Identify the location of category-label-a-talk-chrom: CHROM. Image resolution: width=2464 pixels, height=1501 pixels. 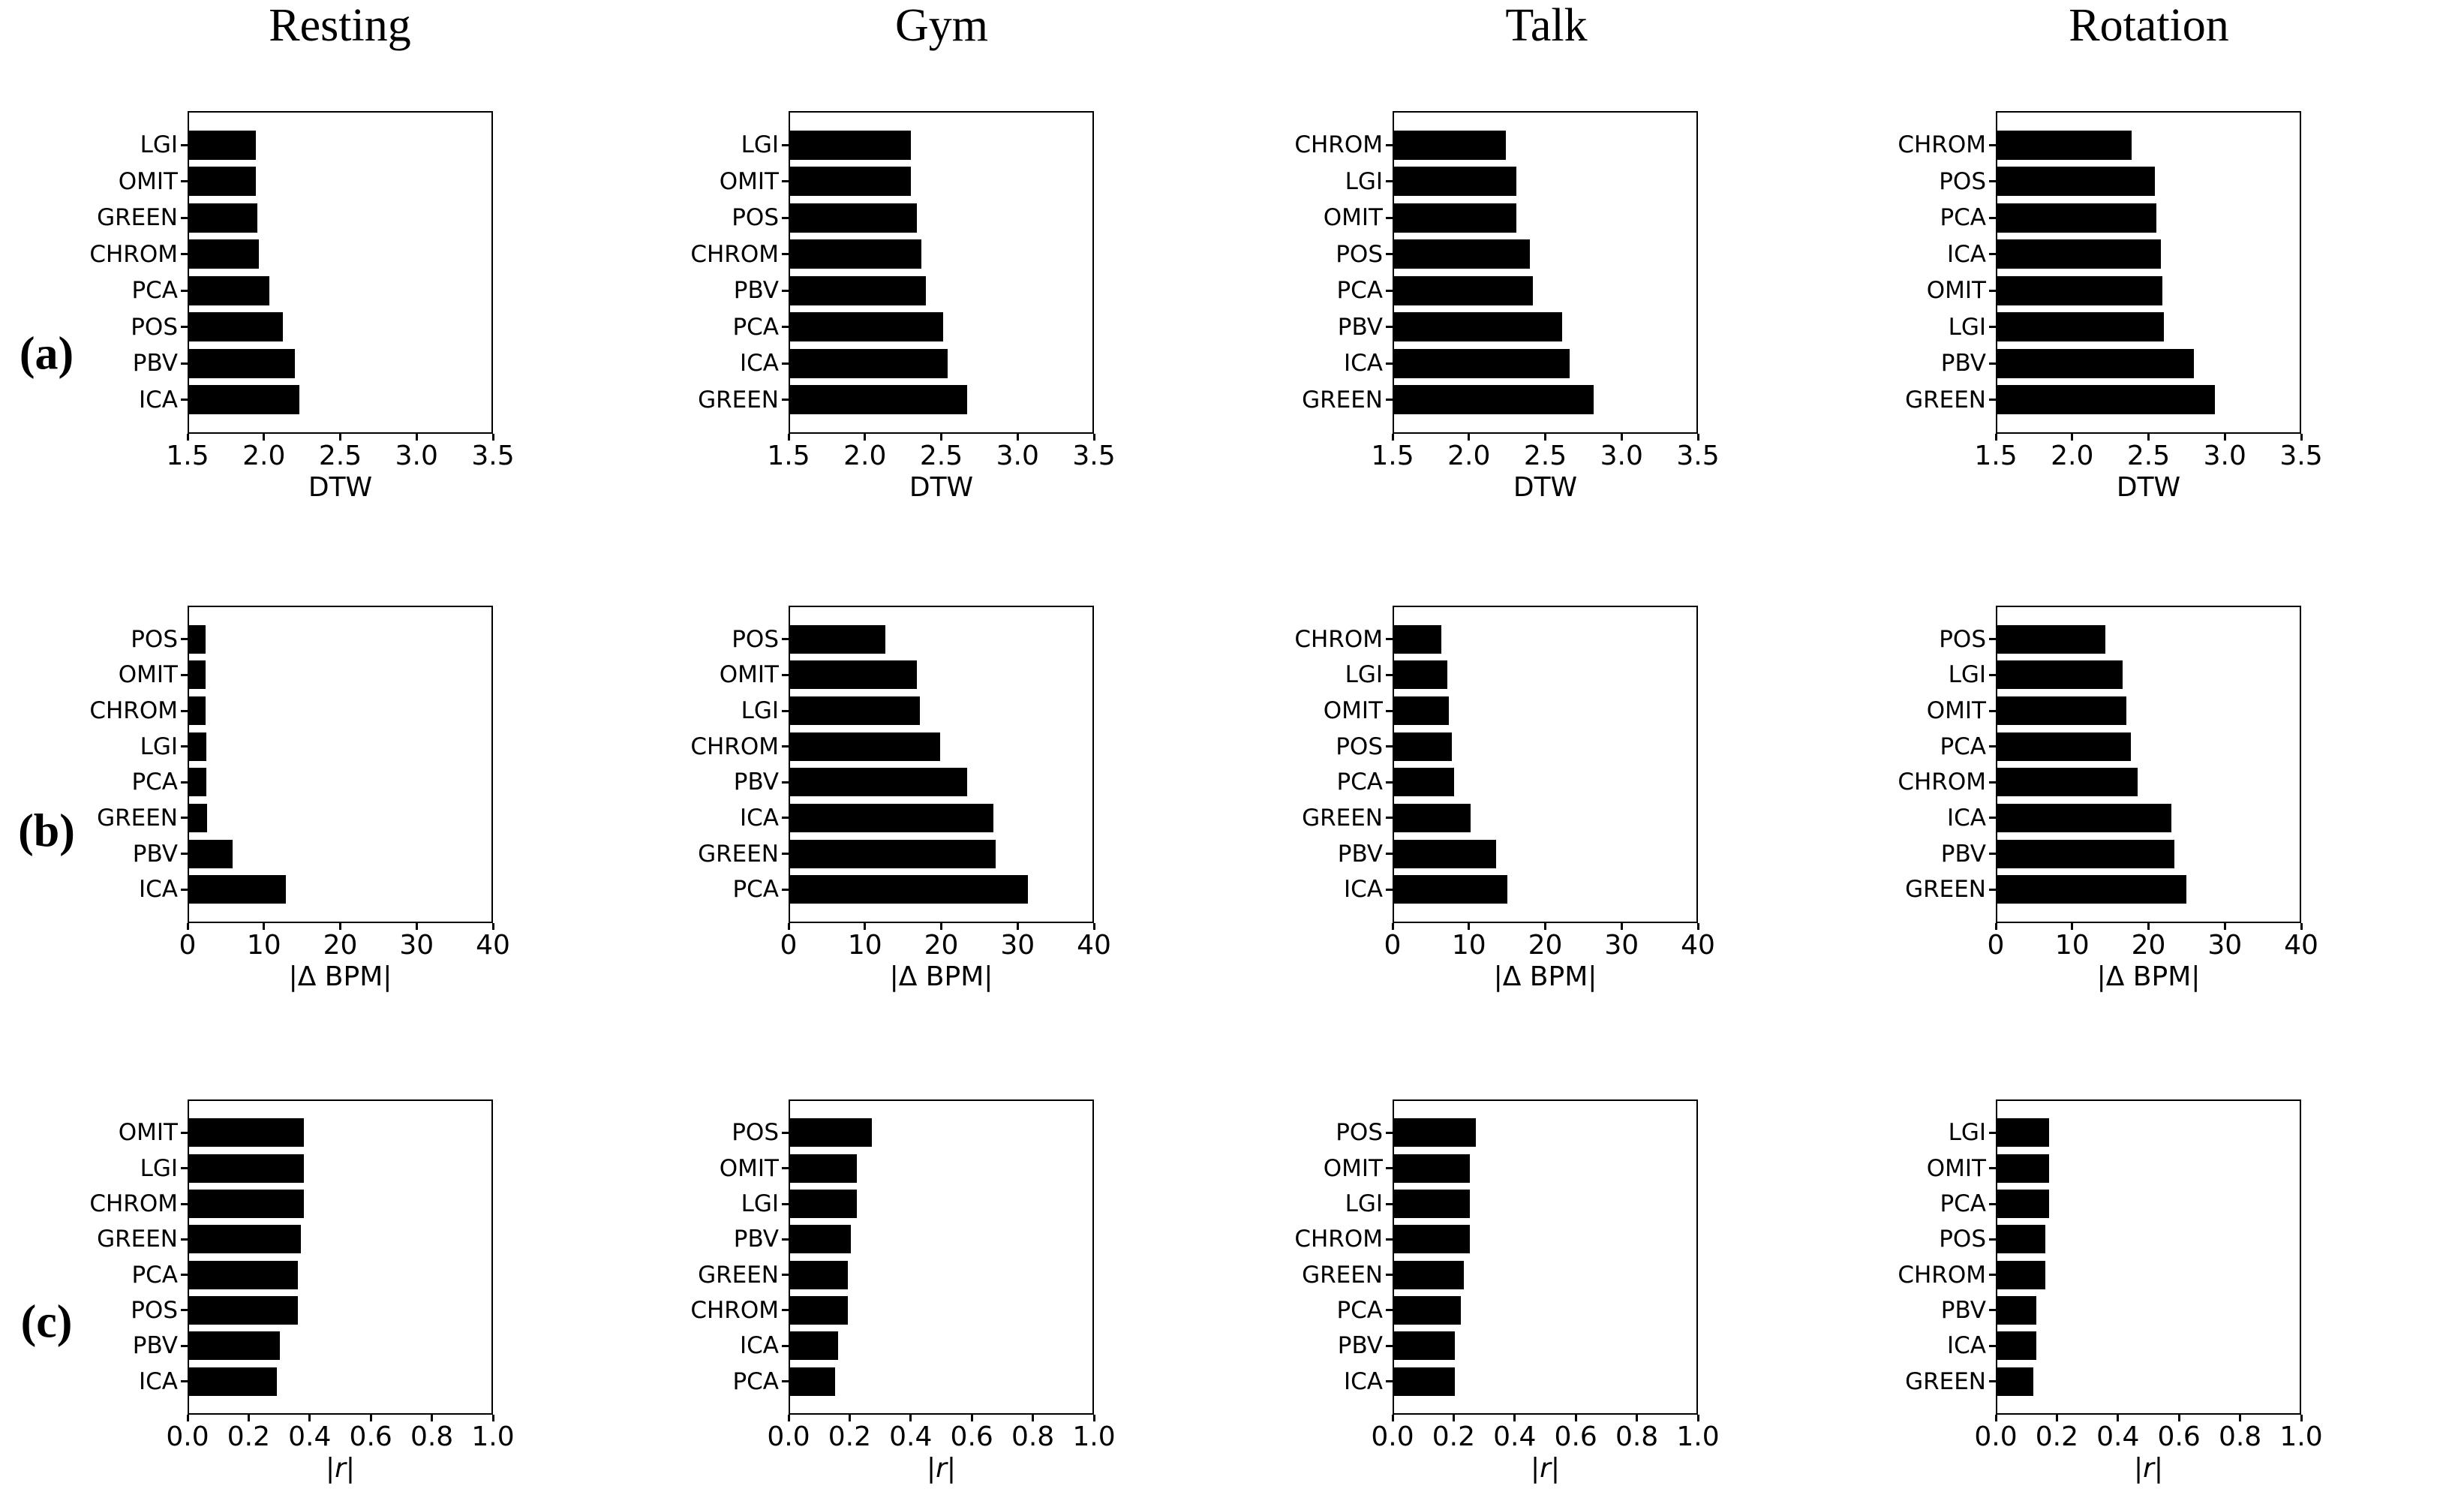
(1338, 145).